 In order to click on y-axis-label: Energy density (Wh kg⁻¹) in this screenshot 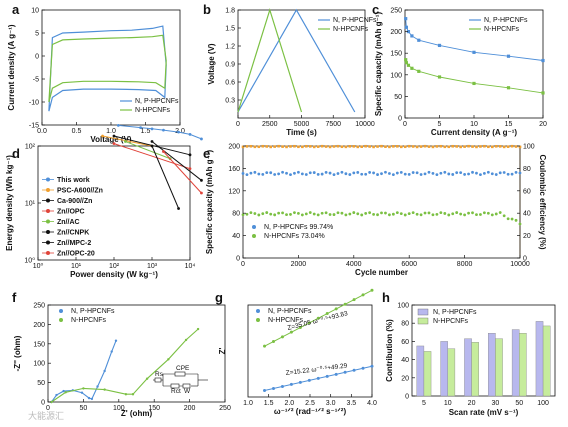, I will do `click(9, 203)`.